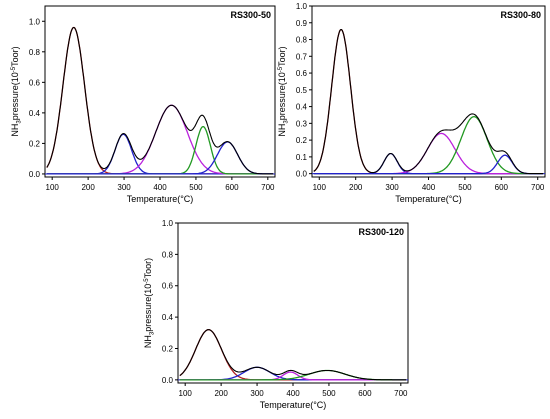 The image size is (550, 419). I want to click on y-tick-label: 0.5, so click(302, 90).